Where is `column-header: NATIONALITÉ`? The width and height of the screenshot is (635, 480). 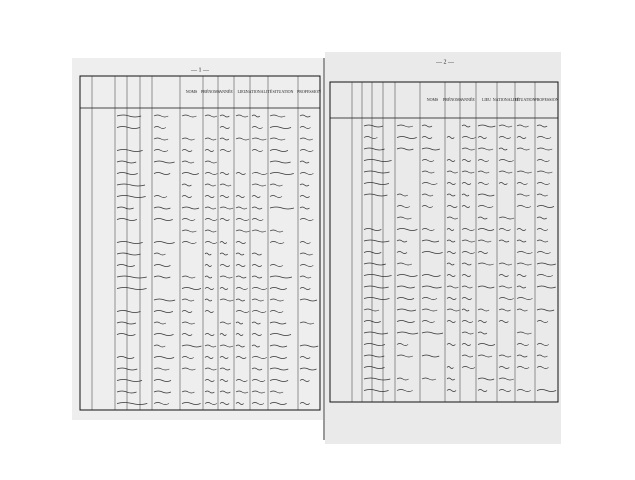
column-header: NATIONALITÉ is located at coordinates (506, 99).